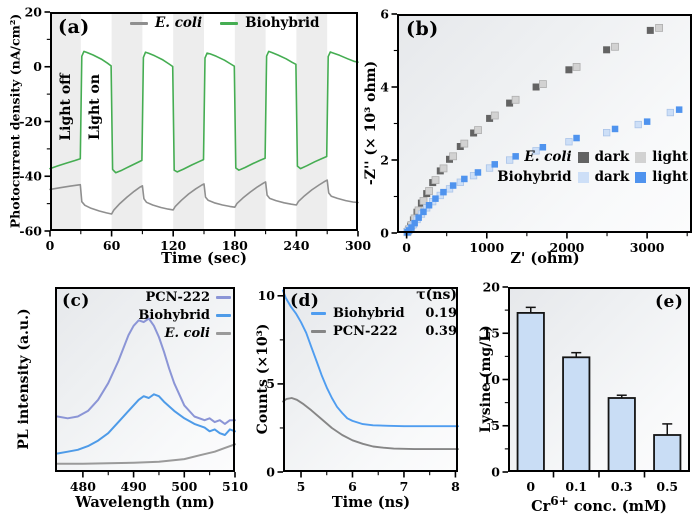 The height and width of the screenshot is (522, 700). I want to click on legend-label-biohybrid-d: Biohybrid, so click(369, 313).